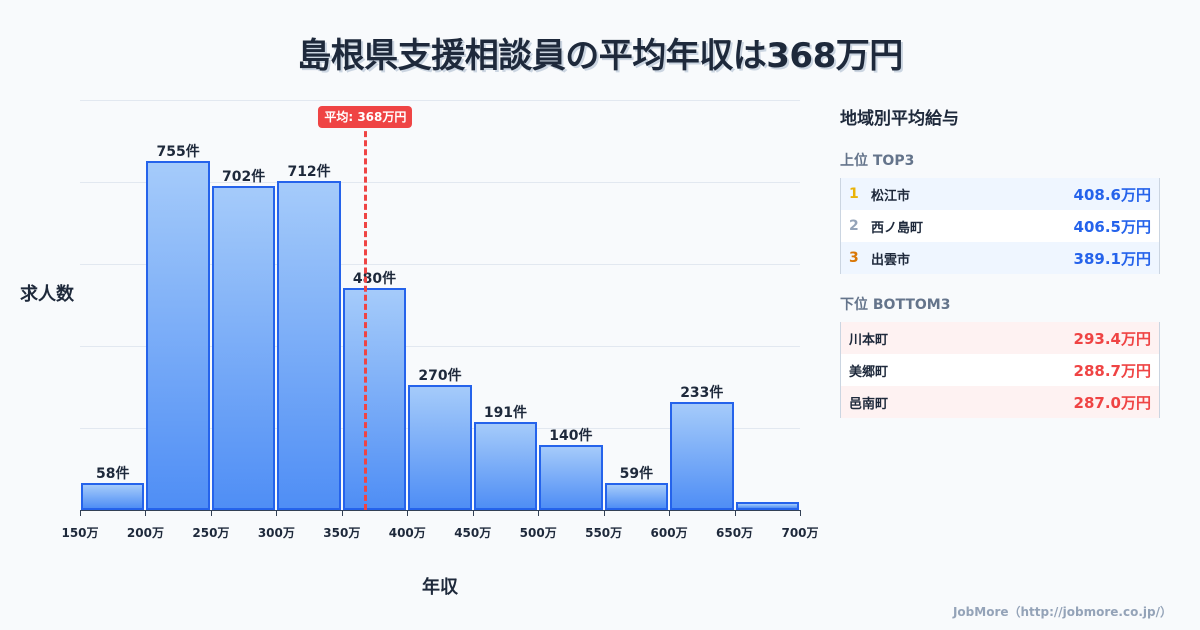  What do you see at coordinates (178, 152) in the screenshot?
I see `bar-value-label: 755件` at bounding box center [178, 152].